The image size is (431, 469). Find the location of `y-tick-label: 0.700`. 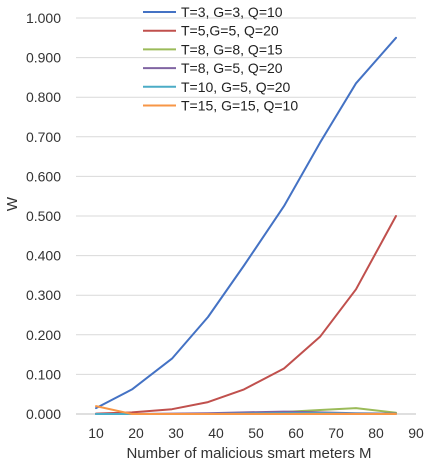

y-tick-label: 0.700 is located at coordinates (43, 137).